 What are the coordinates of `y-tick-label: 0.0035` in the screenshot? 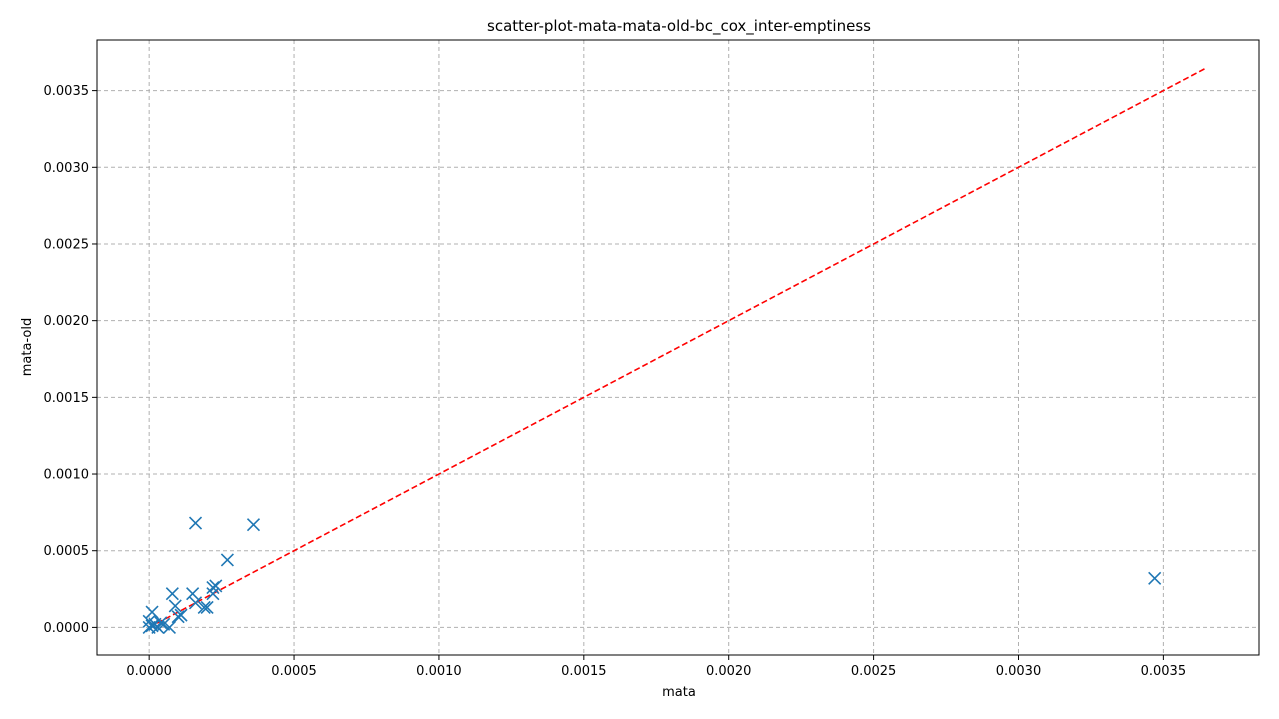 It's located at (67, 91).